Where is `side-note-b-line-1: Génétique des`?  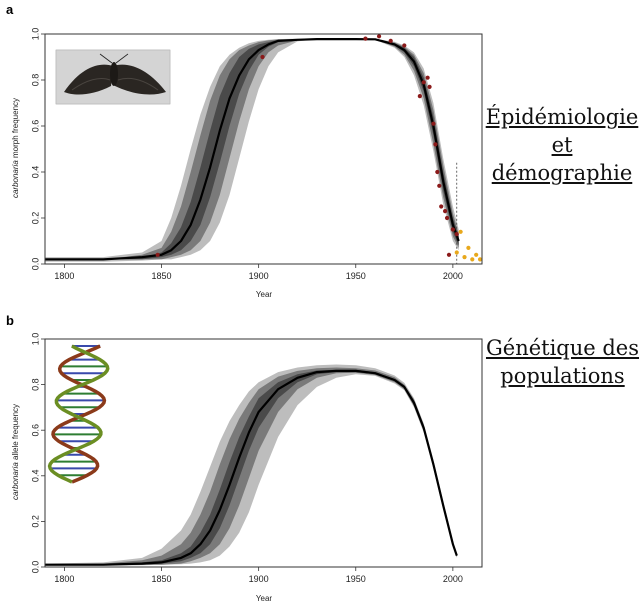 side-note-b-line-1: Génétique des is located at coordinates (562, 348).